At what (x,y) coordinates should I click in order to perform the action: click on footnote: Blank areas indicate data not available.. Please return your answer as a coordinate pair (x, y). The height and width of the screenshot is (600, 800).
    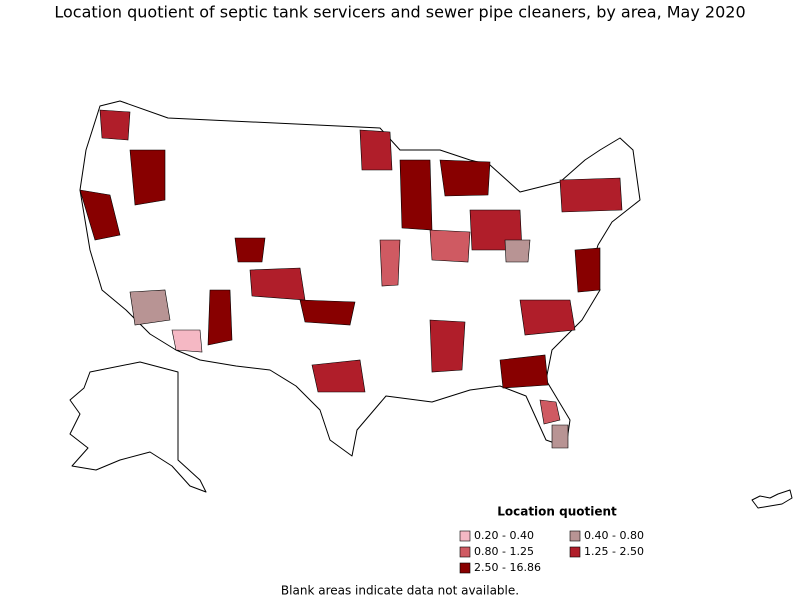
    Looking at the image, I should click on (400, 591).